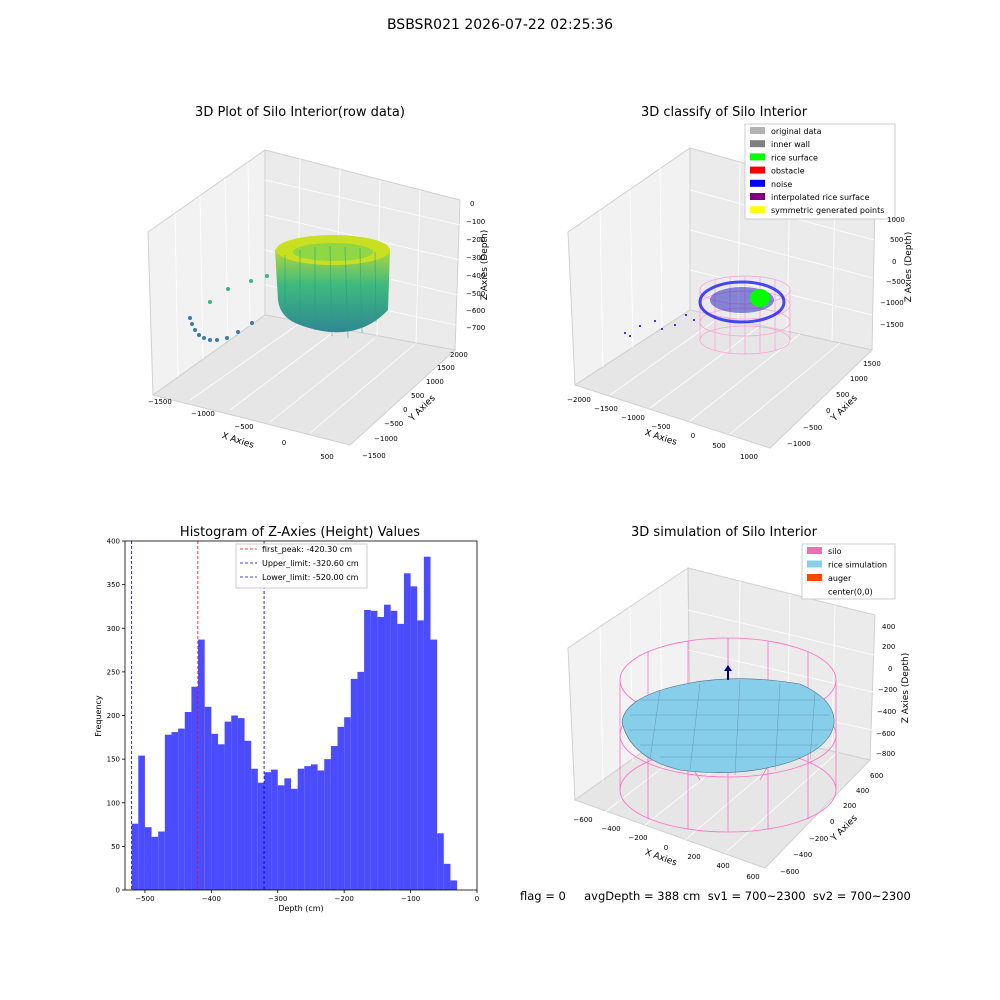 The image size is (1000, 1000). I want to click on histogram-legend-label: Upper_limit: -320.60 cm, so click(310, 563).